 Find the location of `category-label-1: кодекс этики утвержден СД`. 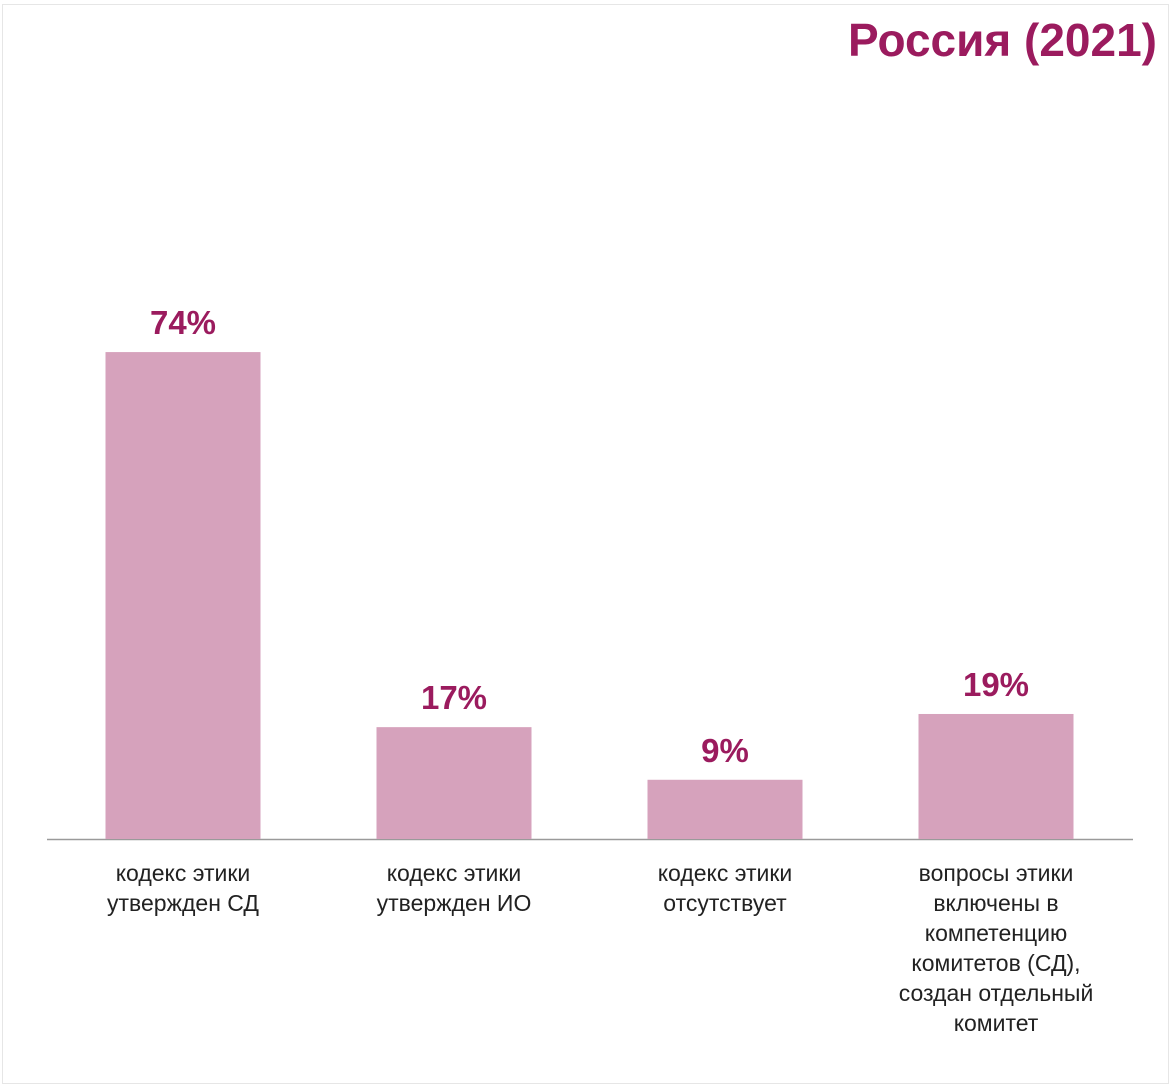

category-label-1: кодекс этики утвержден СД is located at coordinates (183, 888).